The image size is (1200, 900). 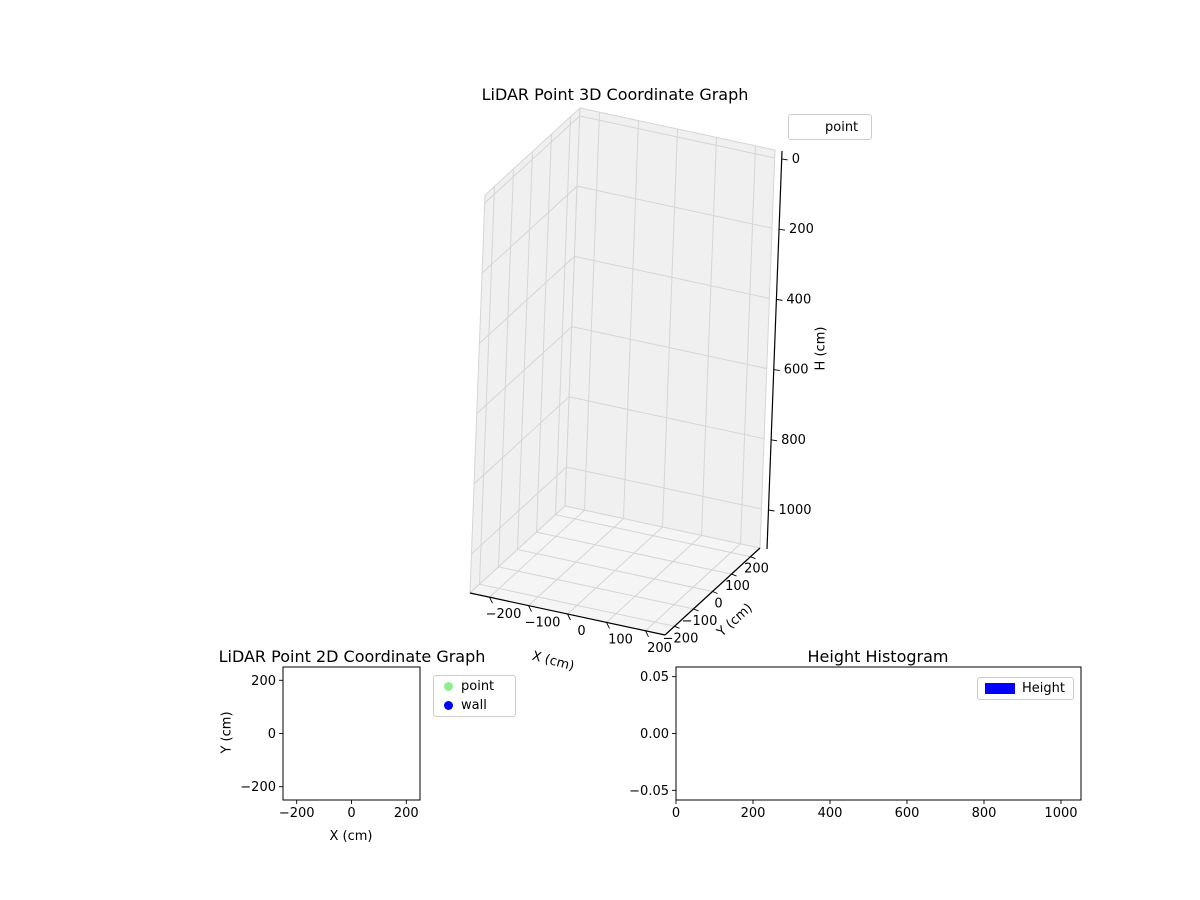 I want to click on height-swatch-icon, so click(x=1000, y=688).